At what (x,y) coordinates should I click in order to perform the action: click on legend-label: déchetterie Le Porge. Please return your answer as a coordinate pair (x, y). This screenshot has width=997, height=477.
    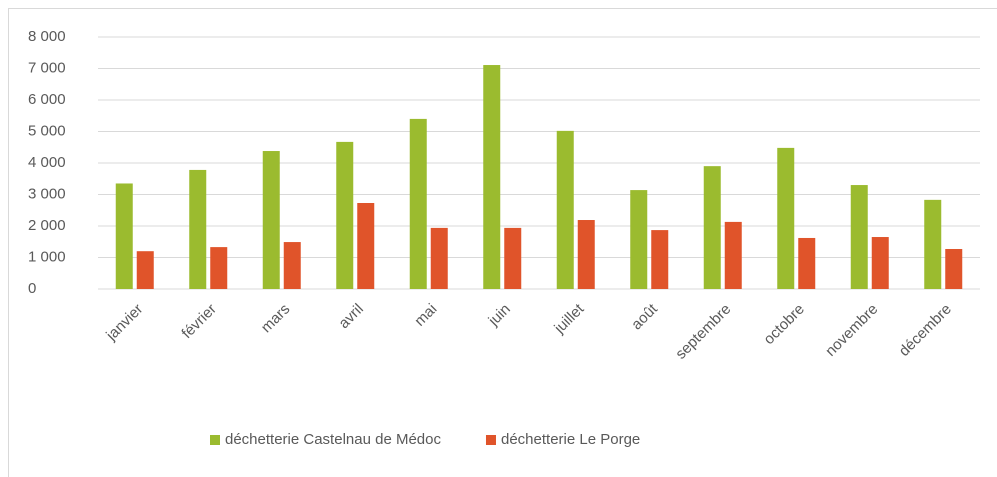
    Looking at the image, I should click on (570, 439).